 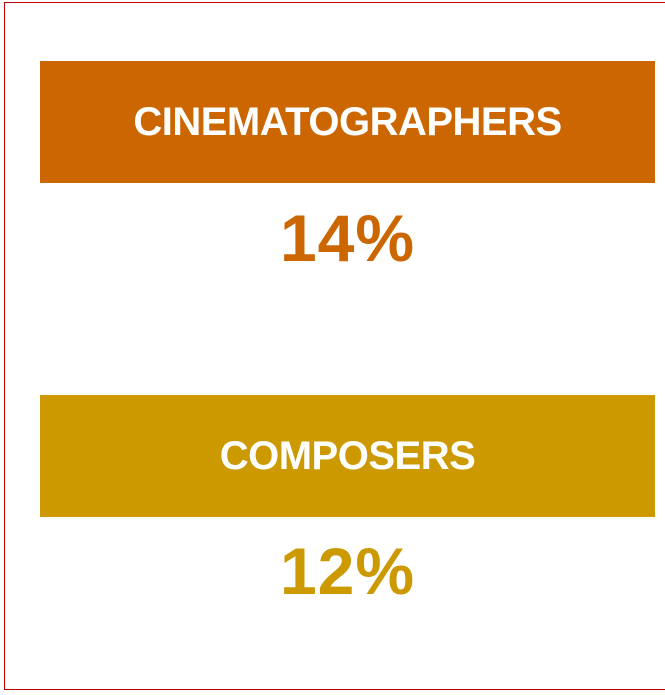 I want to click on percentage: 14%, so click(x=347, y=238).